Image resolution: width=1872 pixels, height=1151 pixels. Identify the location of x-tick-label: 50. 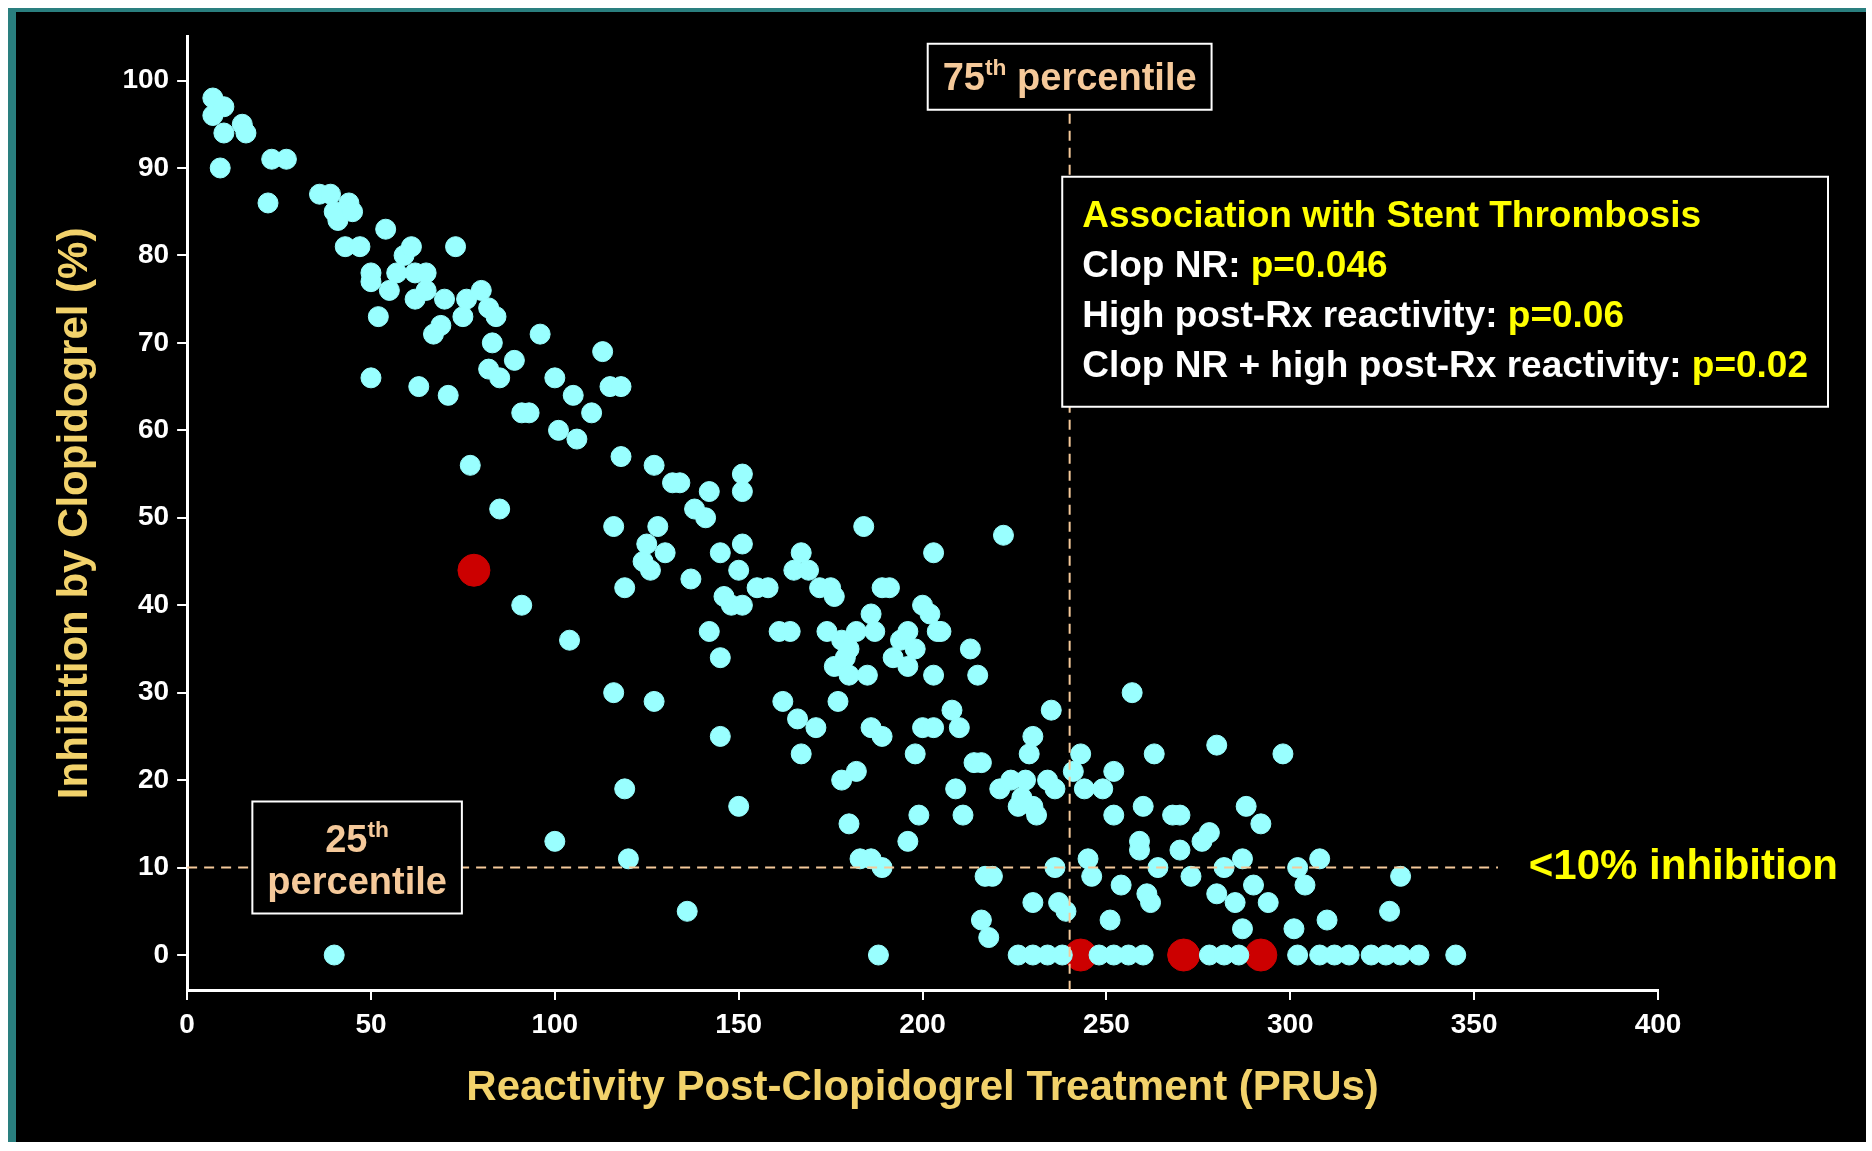
(371, 1023).